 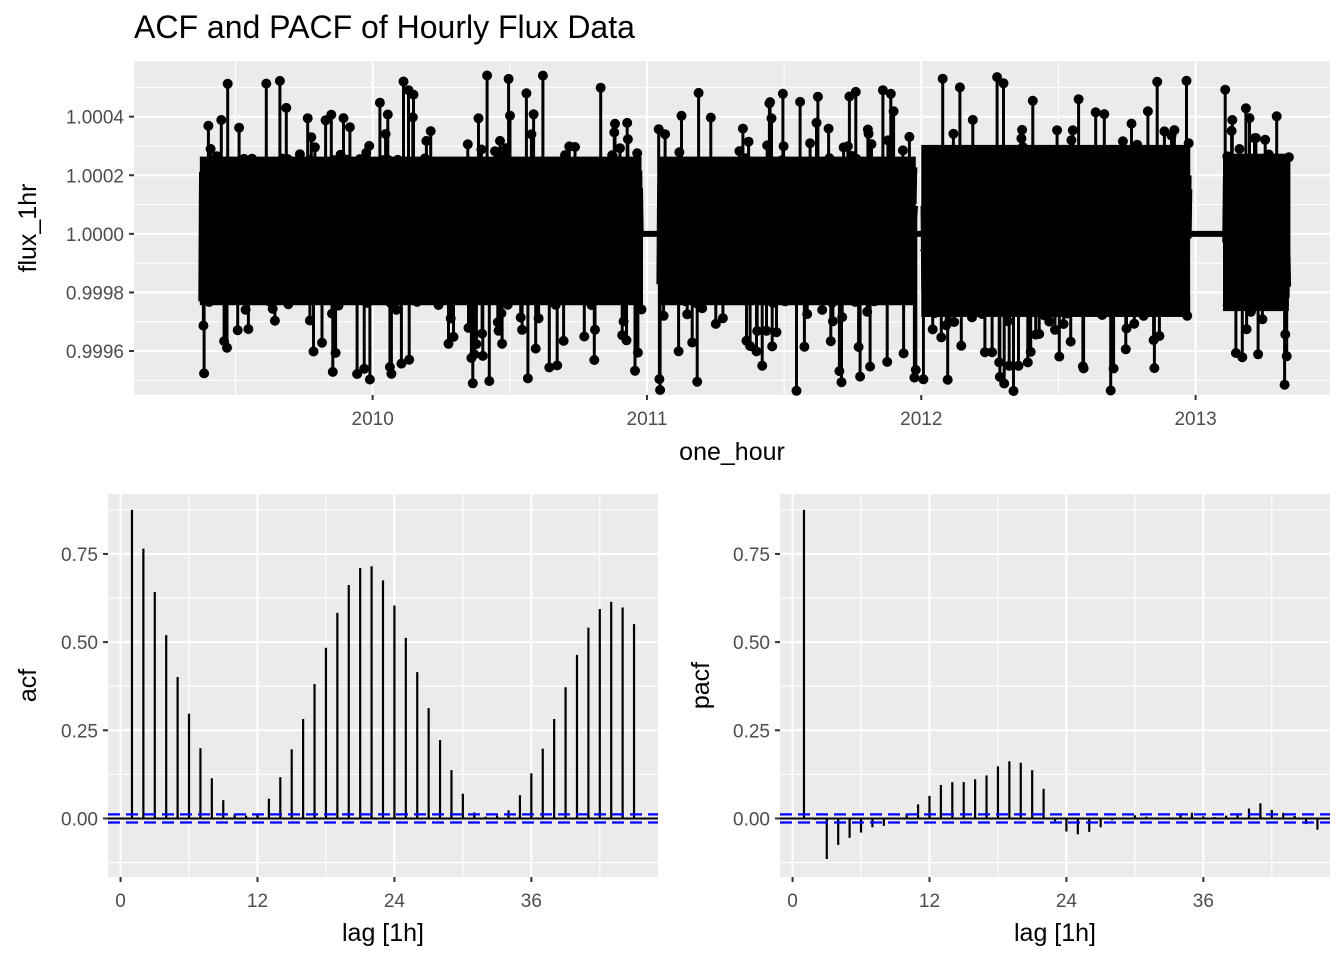 I want to click on x-tick-label: 2010, so click(x=373, y=419).